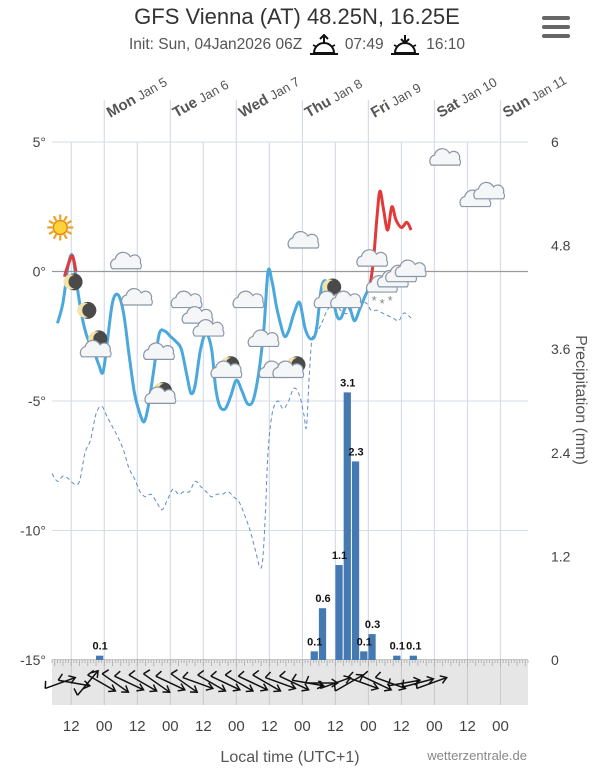 The height and width of the screenshot is (768, 594). What do you see at coordinates (33, 660) in the screenshot?
I see `temp-tick-label: -15°` at bounding box center [33, 660].